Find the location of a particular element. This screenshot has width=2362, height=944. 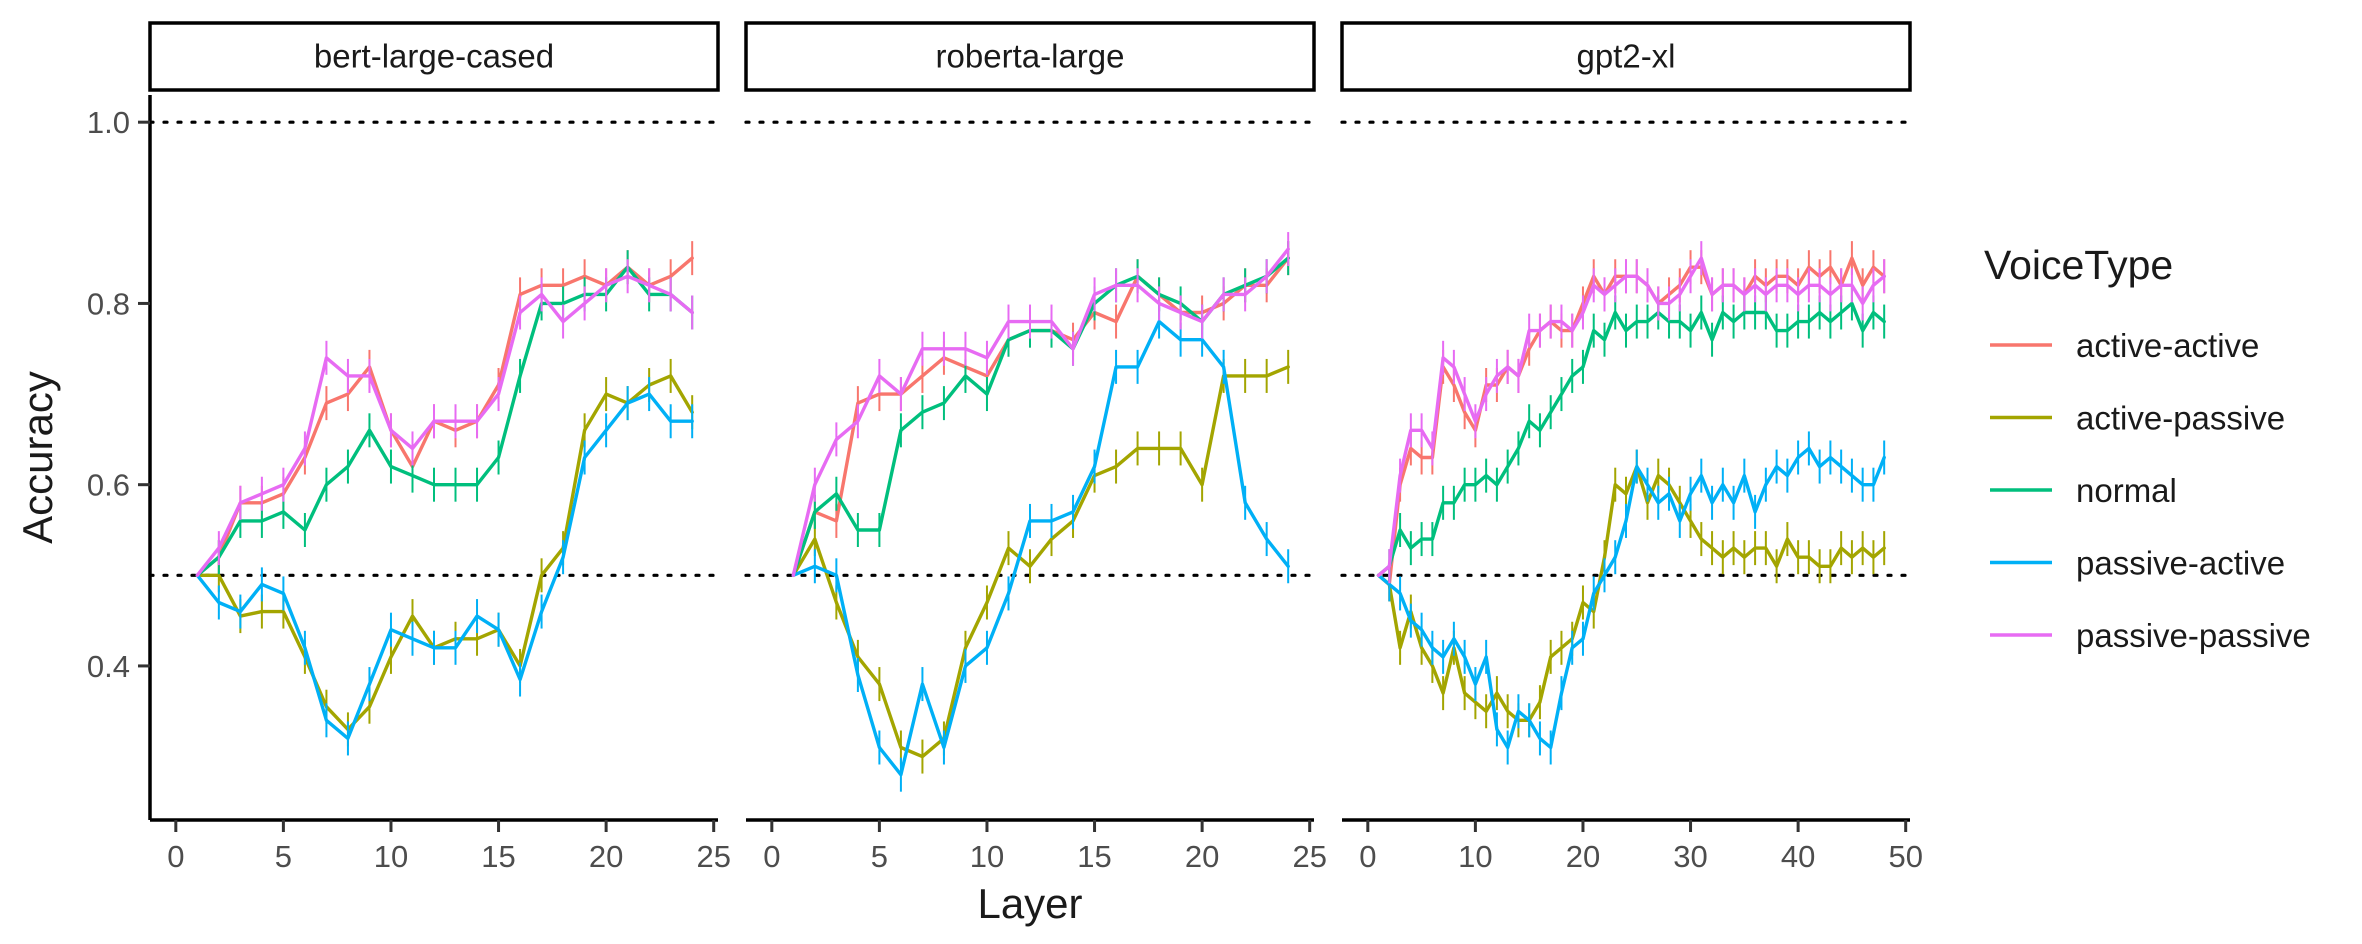

x-tick-label: 50 is located at coordinates (1905, 856).